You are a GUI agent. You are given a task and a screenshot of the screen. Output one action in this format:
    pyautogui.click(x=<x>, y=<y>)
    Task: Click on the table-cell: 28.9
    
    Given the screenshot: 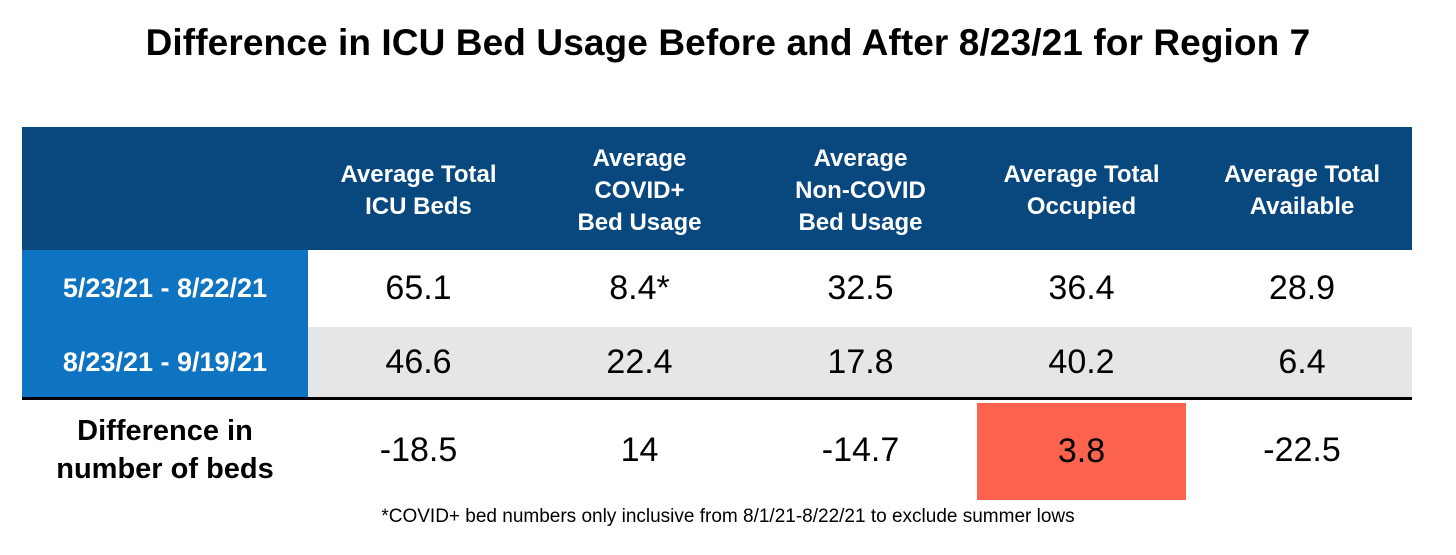 What is the action you would take?
    pyautogui.click(x=1302, y=288)
    